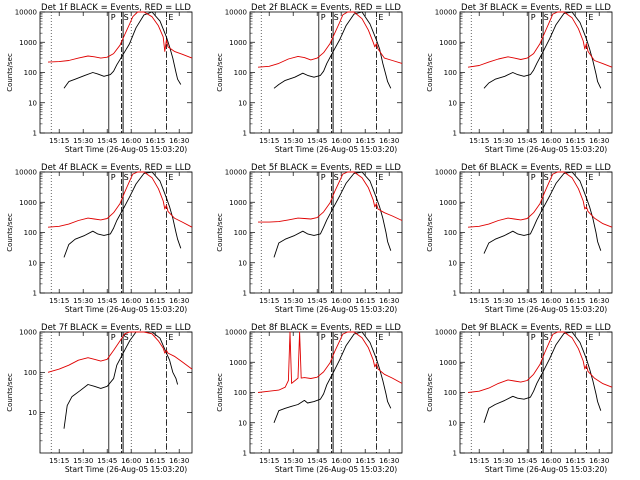 This screenshot has width=640, height=480. What do you see at coordinates (536, 328) in the screenshot?
I see `panel-title: Det 9f BLACK = Events, RED = LLD` at bounding box center [536, 328].